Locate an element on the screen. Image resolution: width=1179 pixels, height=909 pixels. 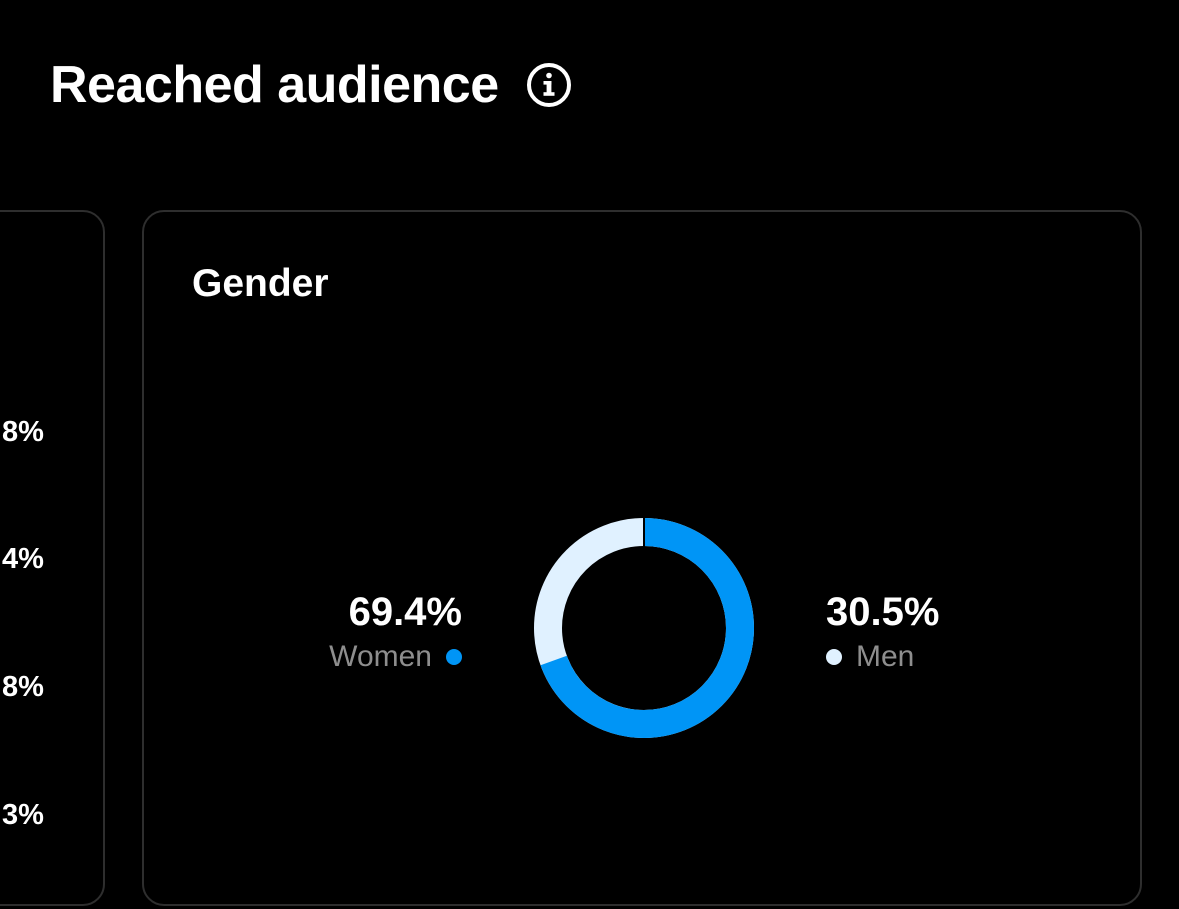
info-circle-icon is located at coordinates (548, 85).